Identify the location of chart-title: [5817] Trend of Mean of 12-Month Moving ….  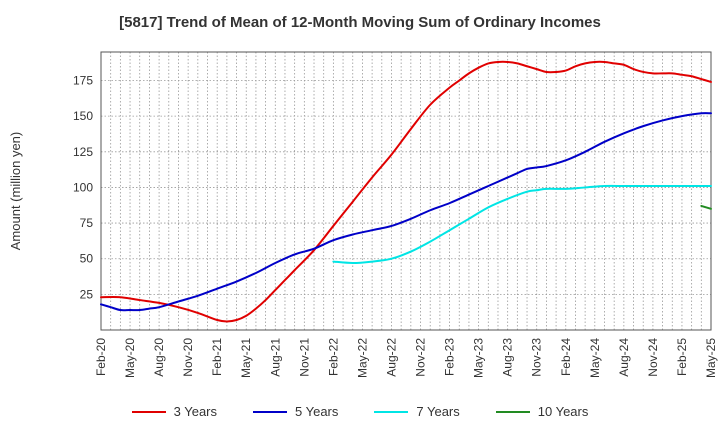
(360, 22).